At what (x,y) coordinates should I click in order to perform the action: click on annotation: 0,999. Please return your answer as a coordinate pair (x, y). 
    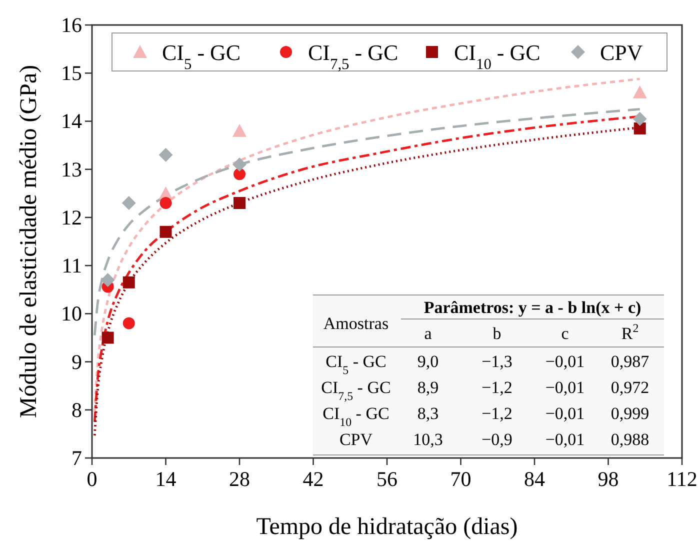
    Looking at the image, I should click on (630, 413).